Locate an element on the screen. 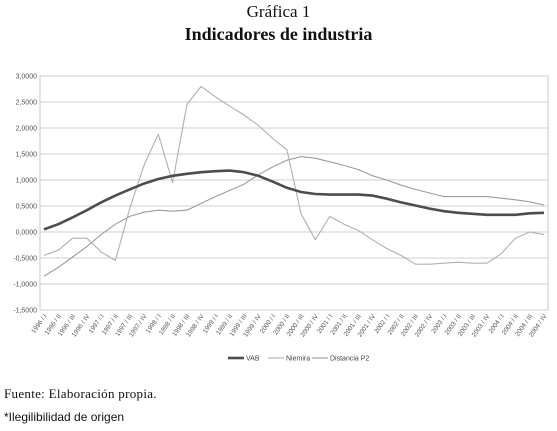 The height and width of the screenshot is (431, 557). y-tick-label: 1,0000 is located at coordinates (27, 181).